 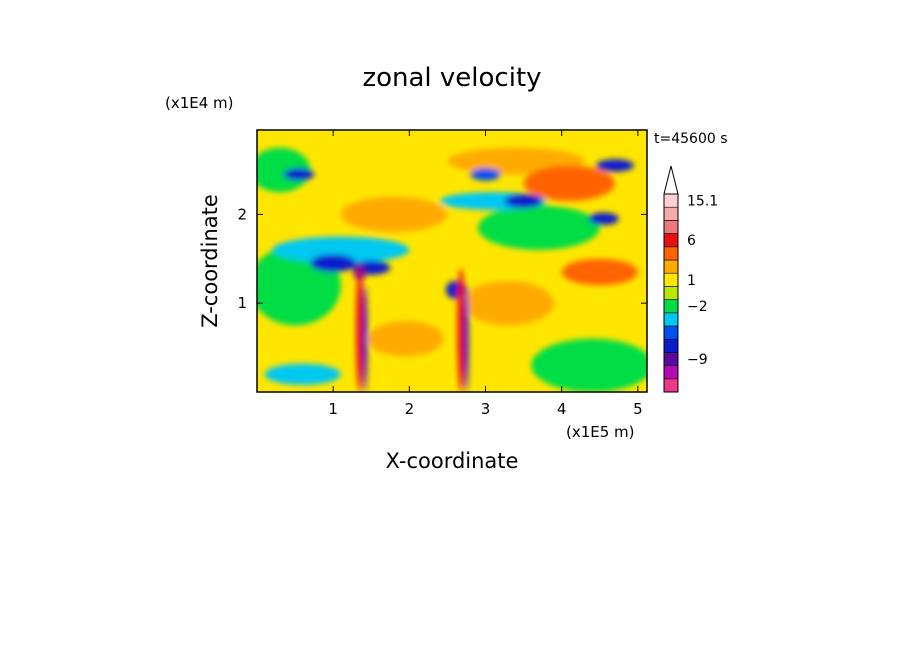 What do you see at coordinates (691, 241) in the screenshot?
I see `colorbar-tick-label: 6` at bounding box center [691, 241].